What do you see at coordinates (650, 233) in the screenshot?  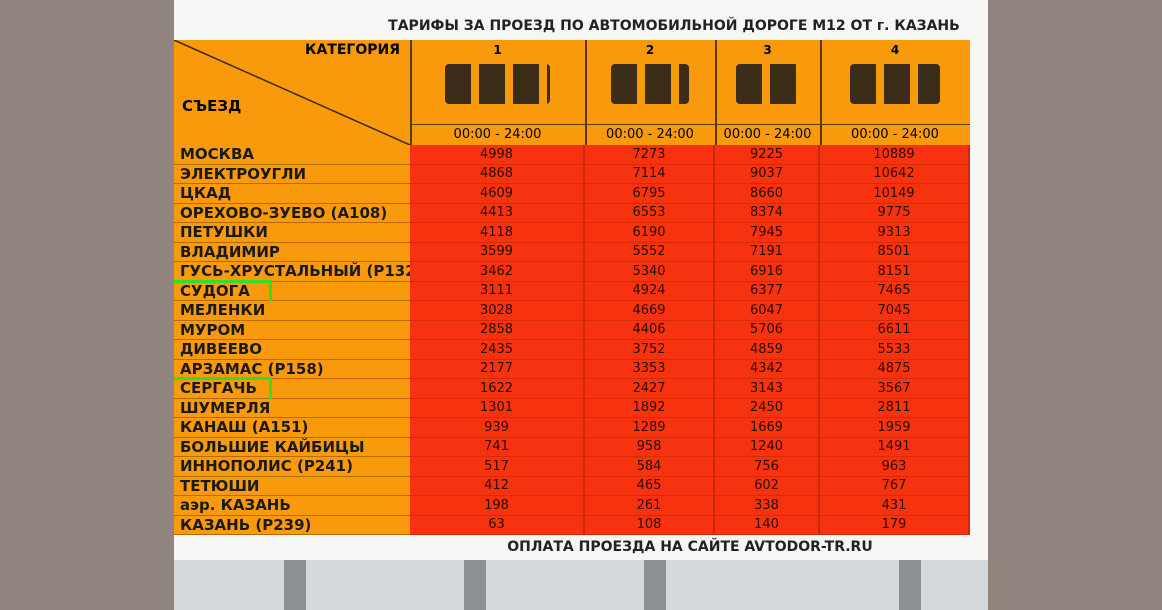 I see `price: 6190` at bounding box center [650, 233].